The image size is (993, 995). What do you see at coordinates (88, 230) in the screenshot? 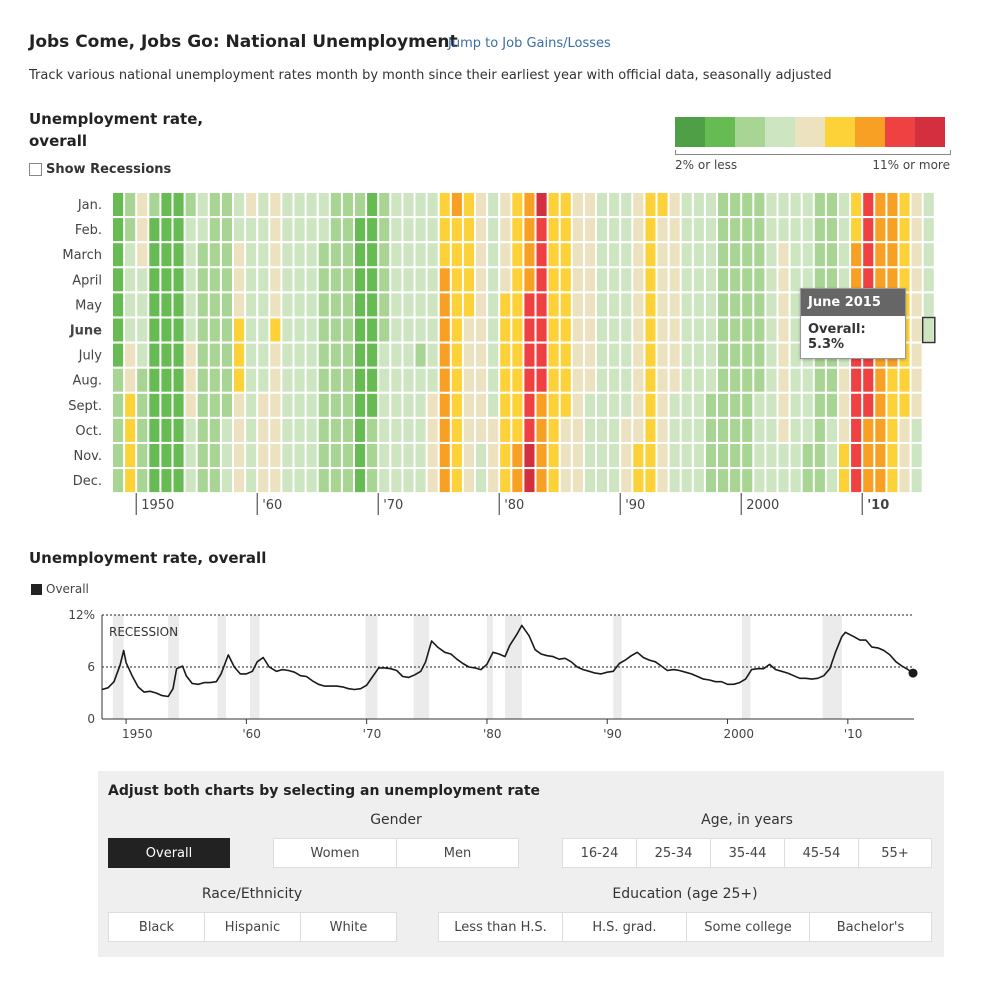
I see `heatmap-row-label: Feb.` at bounding box center [88, 230].